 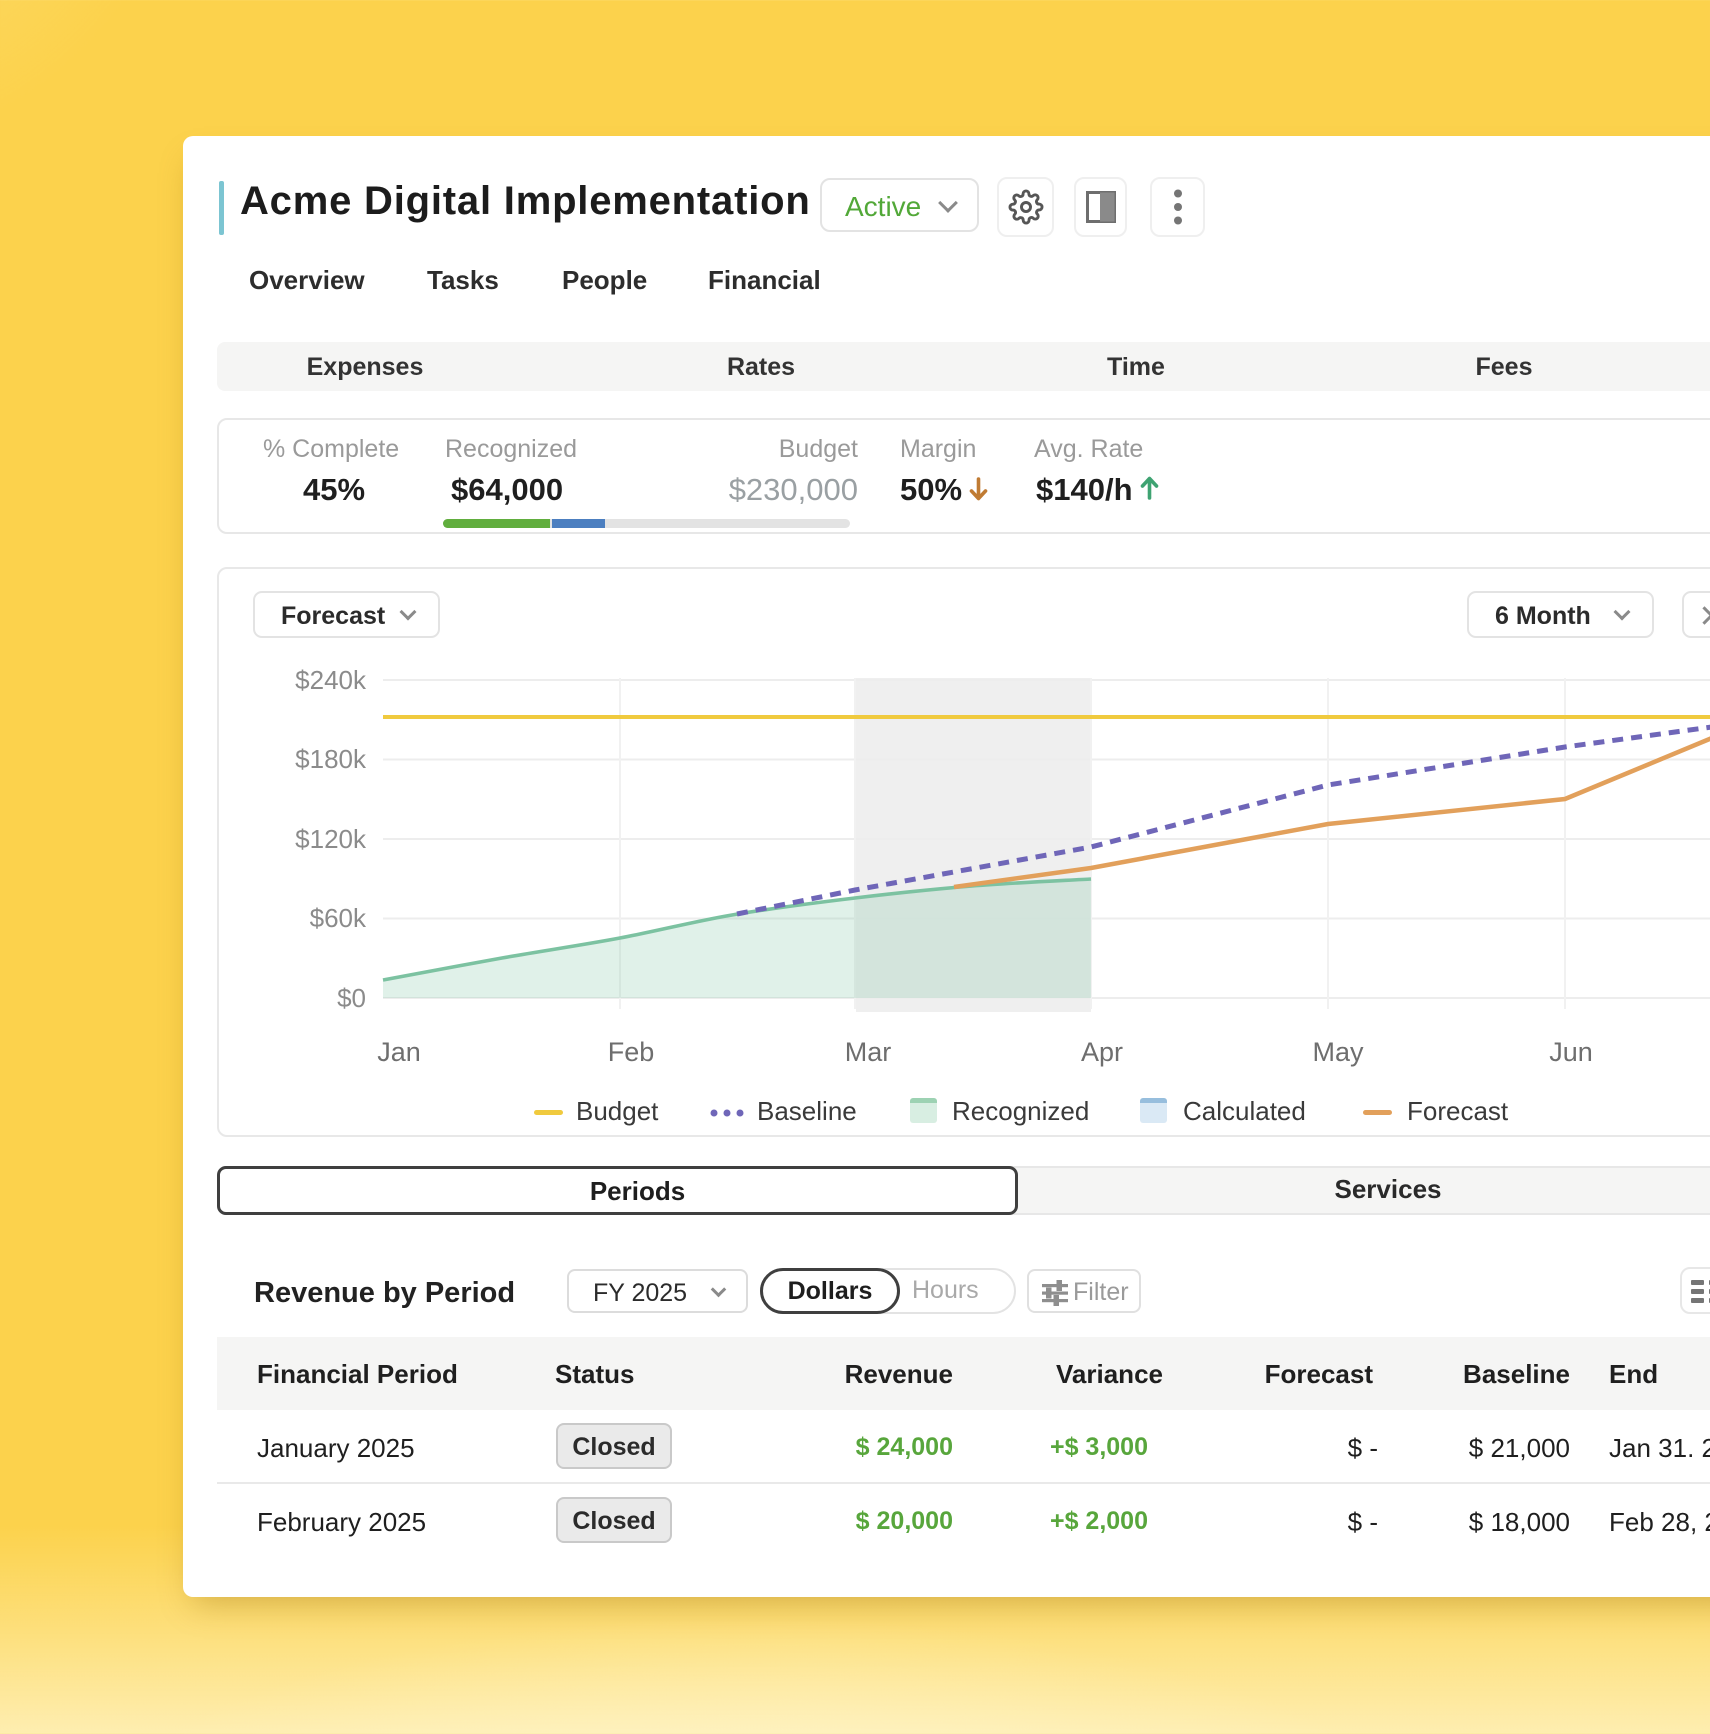 What do you see at coordinates (1338, 1052) in the screenshot?
I see `svg-text: May` at bounding box center [1338, 1052].